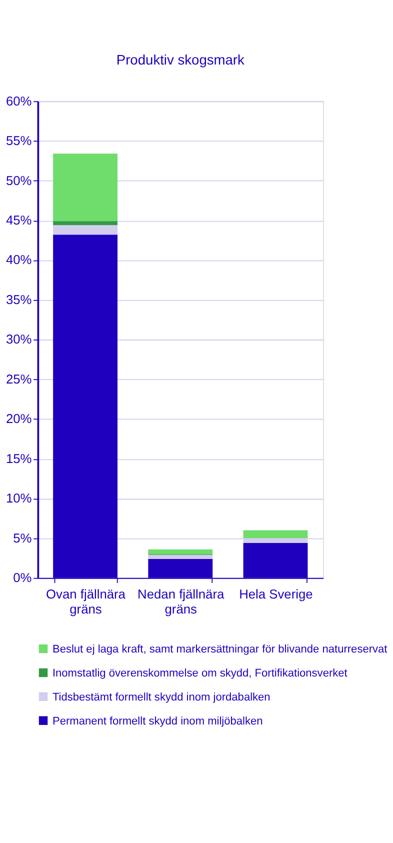 The image size is (393, 843). What do you see at coordinates (19, 378) in the screenshot?
I see `y-tick-label: 25%` at bounding box center [19, 378].